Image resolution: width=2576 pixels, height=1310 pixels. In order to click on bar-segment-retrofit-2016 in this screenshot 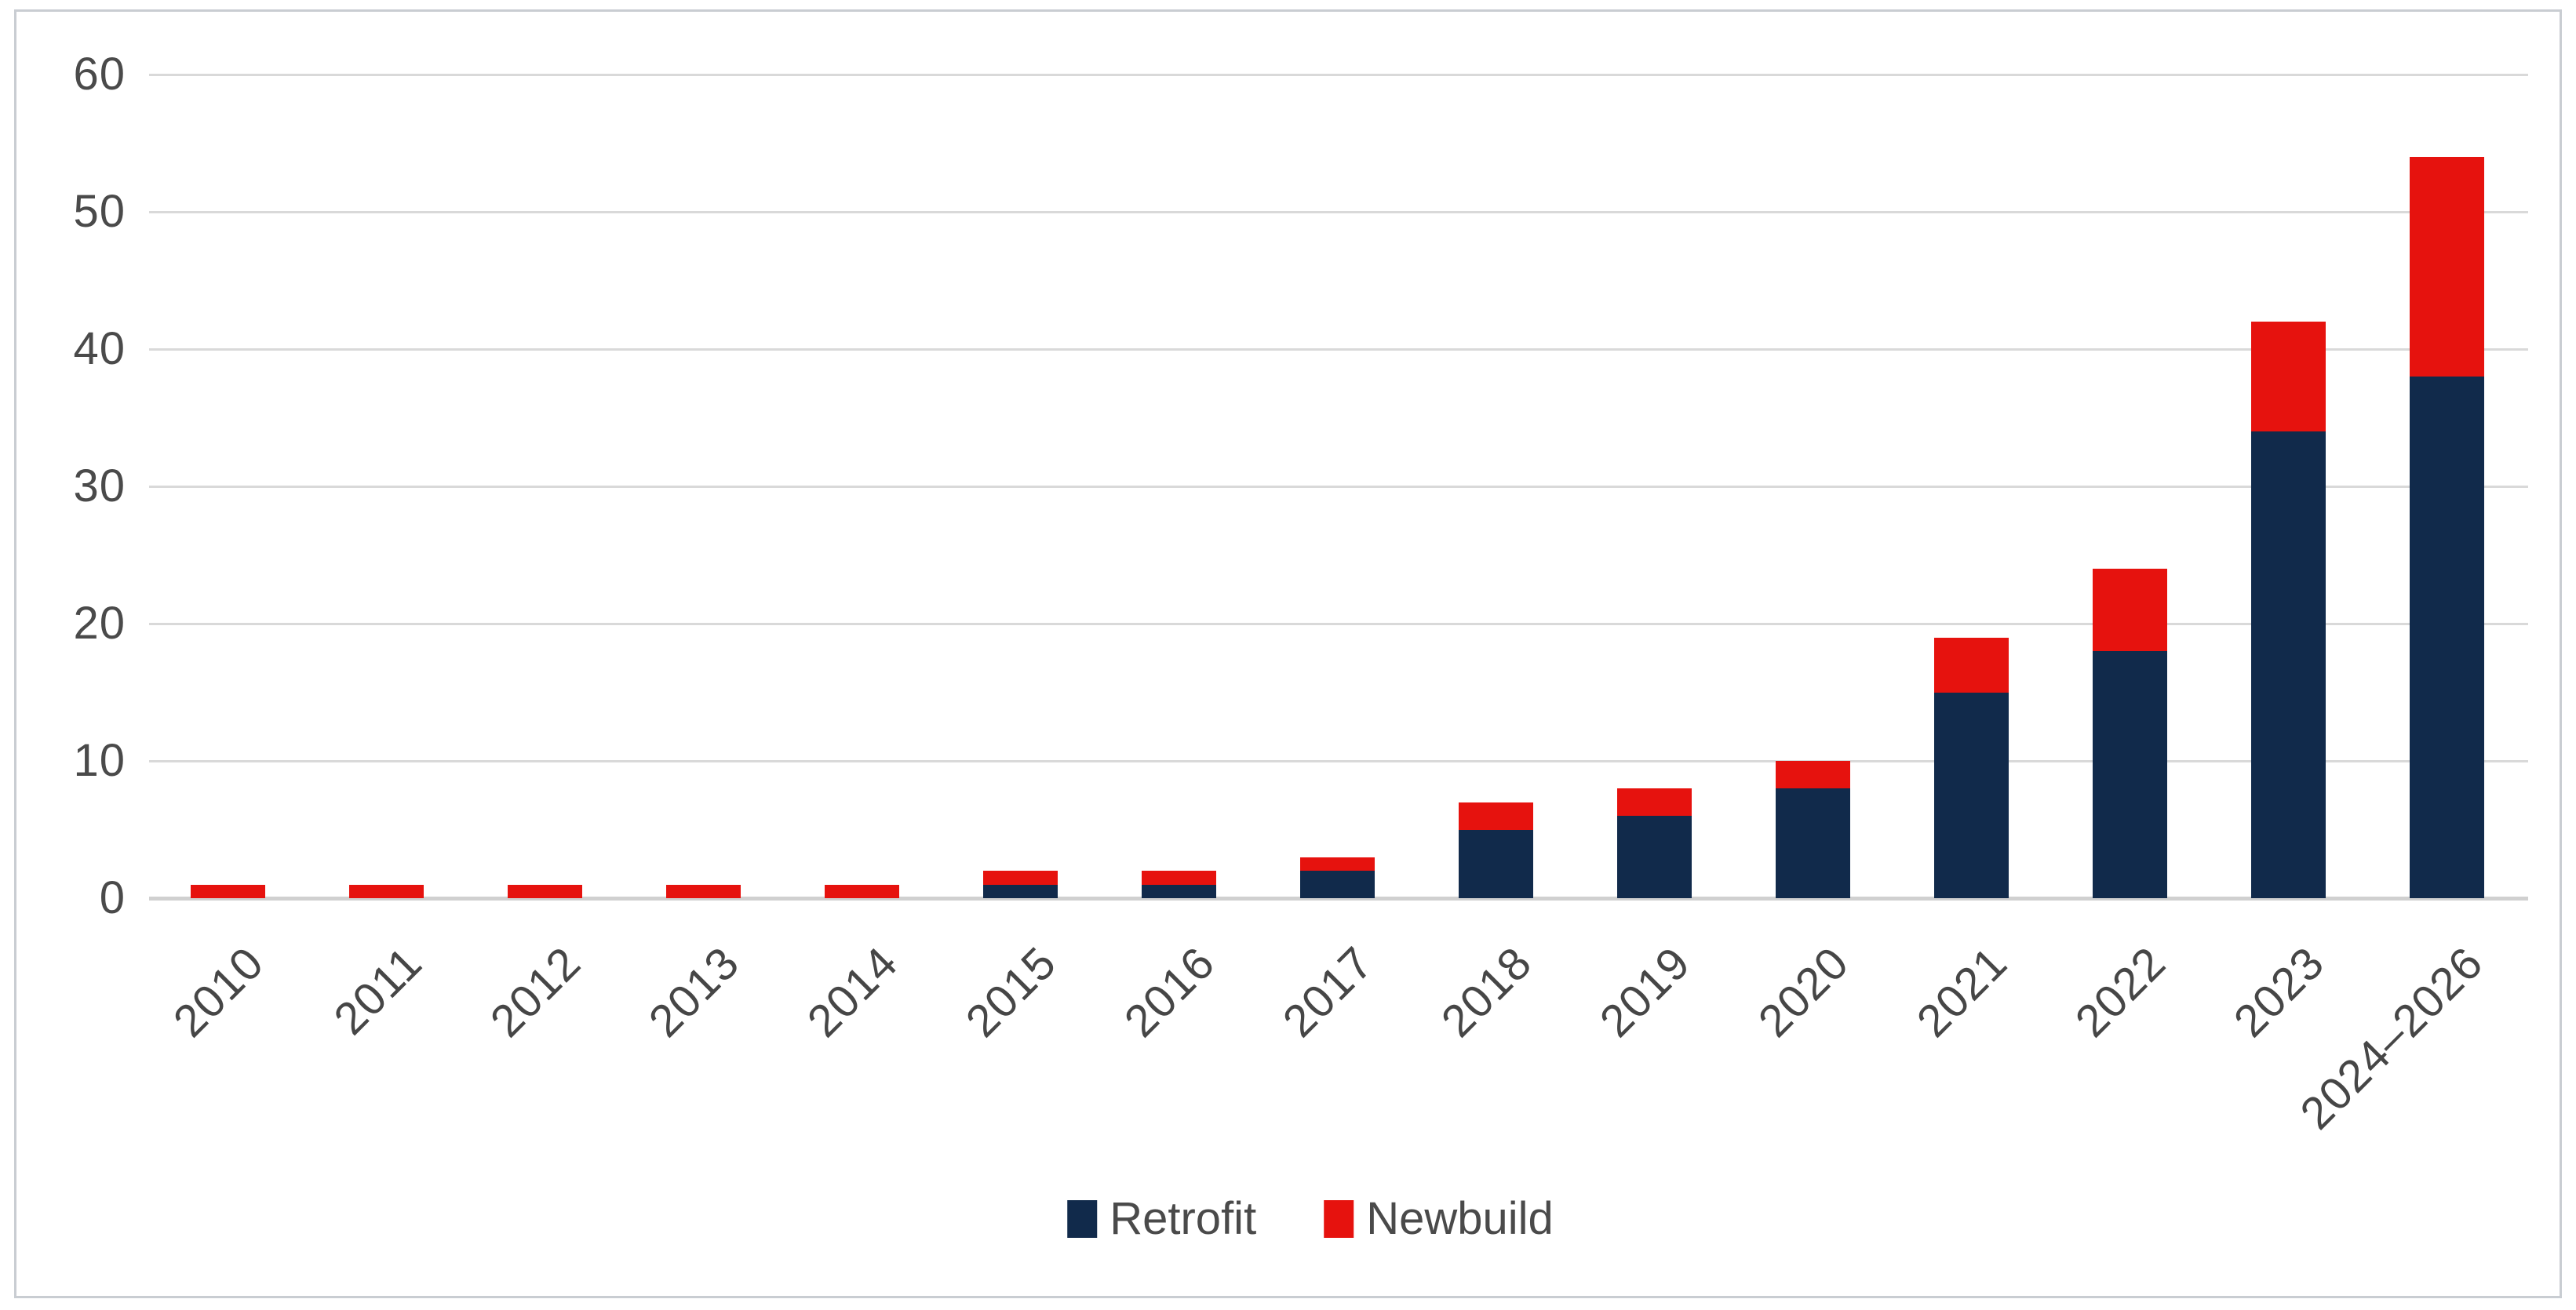, I will do `click(1178, 891)`.